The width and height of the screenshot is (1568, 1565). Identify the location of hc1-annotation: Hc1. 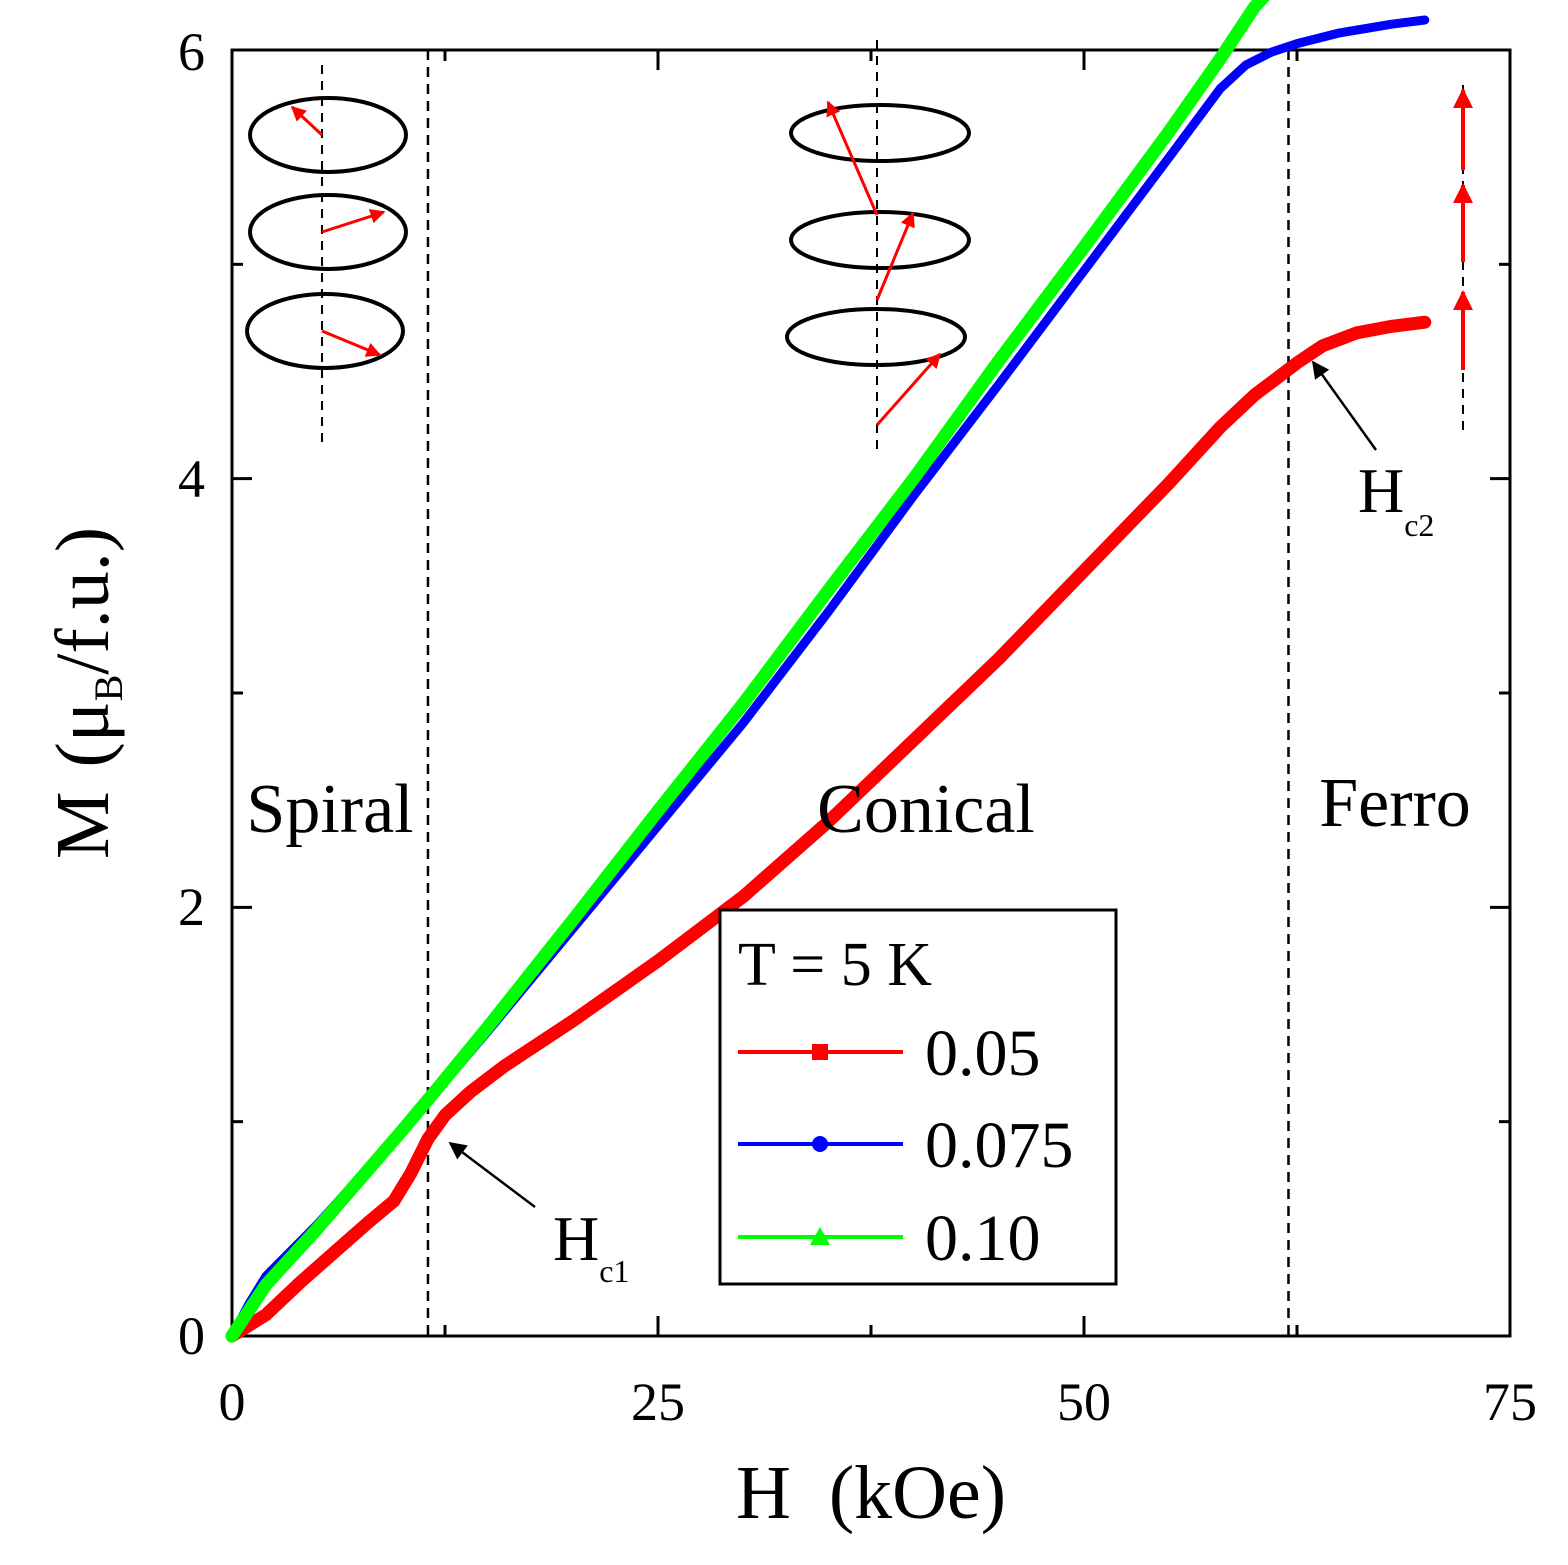
(538, 1215).